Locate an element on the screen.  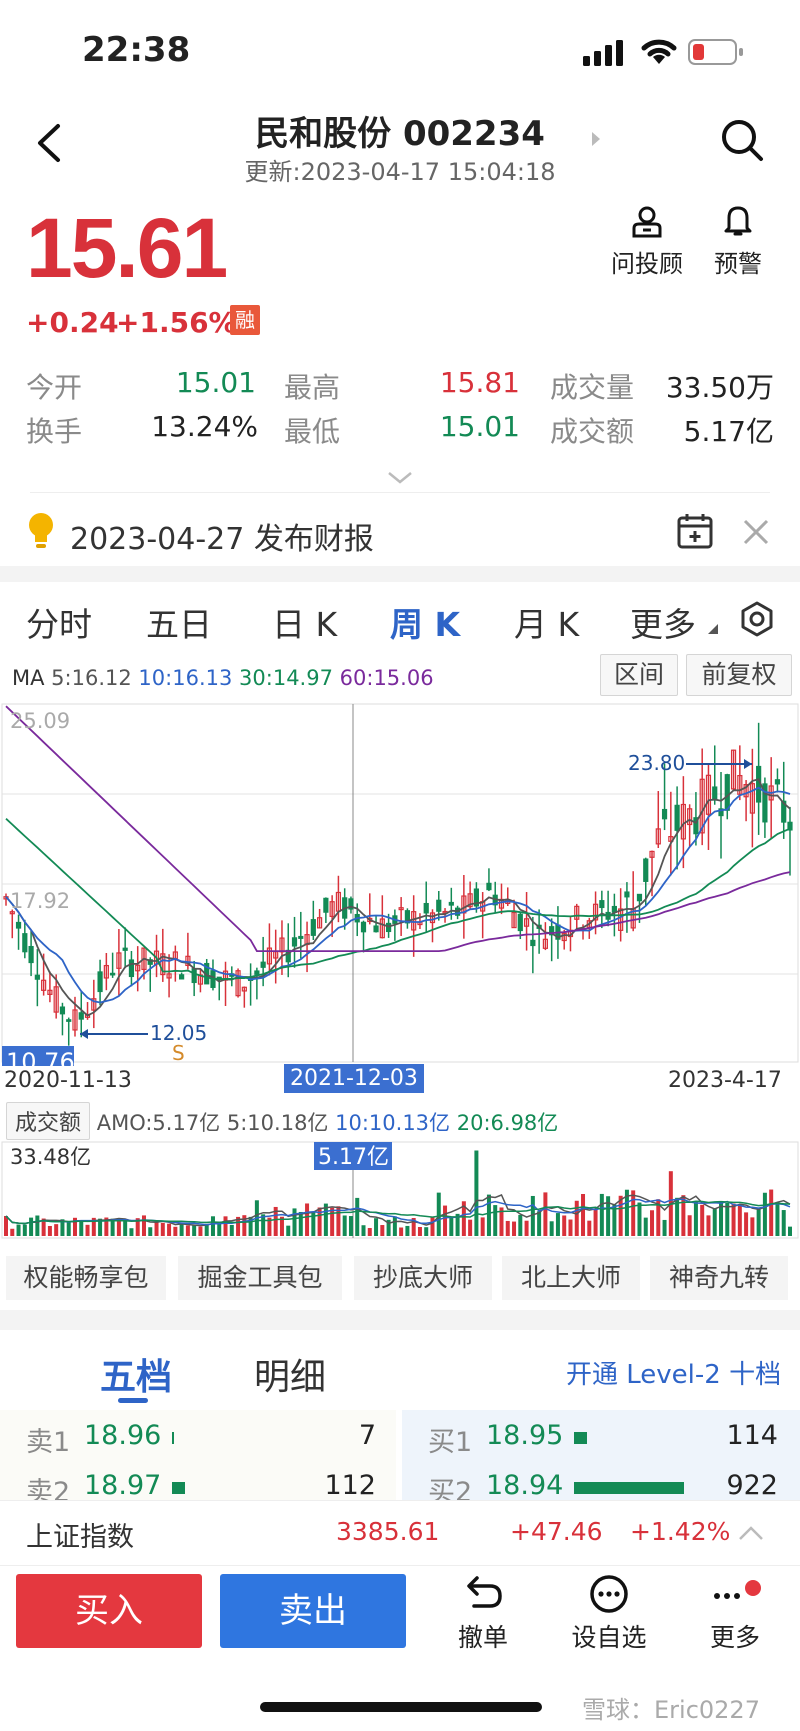
volume-indicator-select: 成交额 is located at coordinates (48, 1121).